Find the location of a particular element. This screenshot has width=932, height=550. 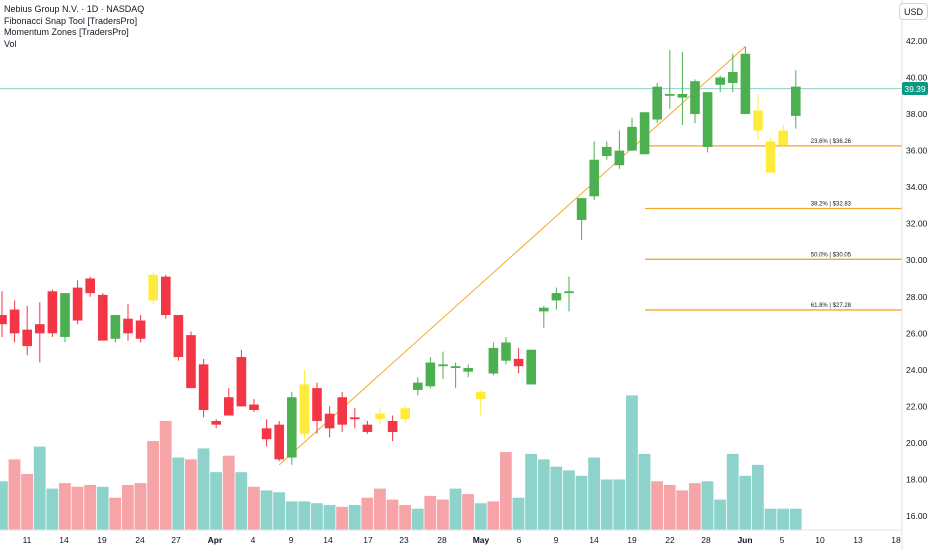

x-tick-label: Jun is located at coordinates (744, 540).